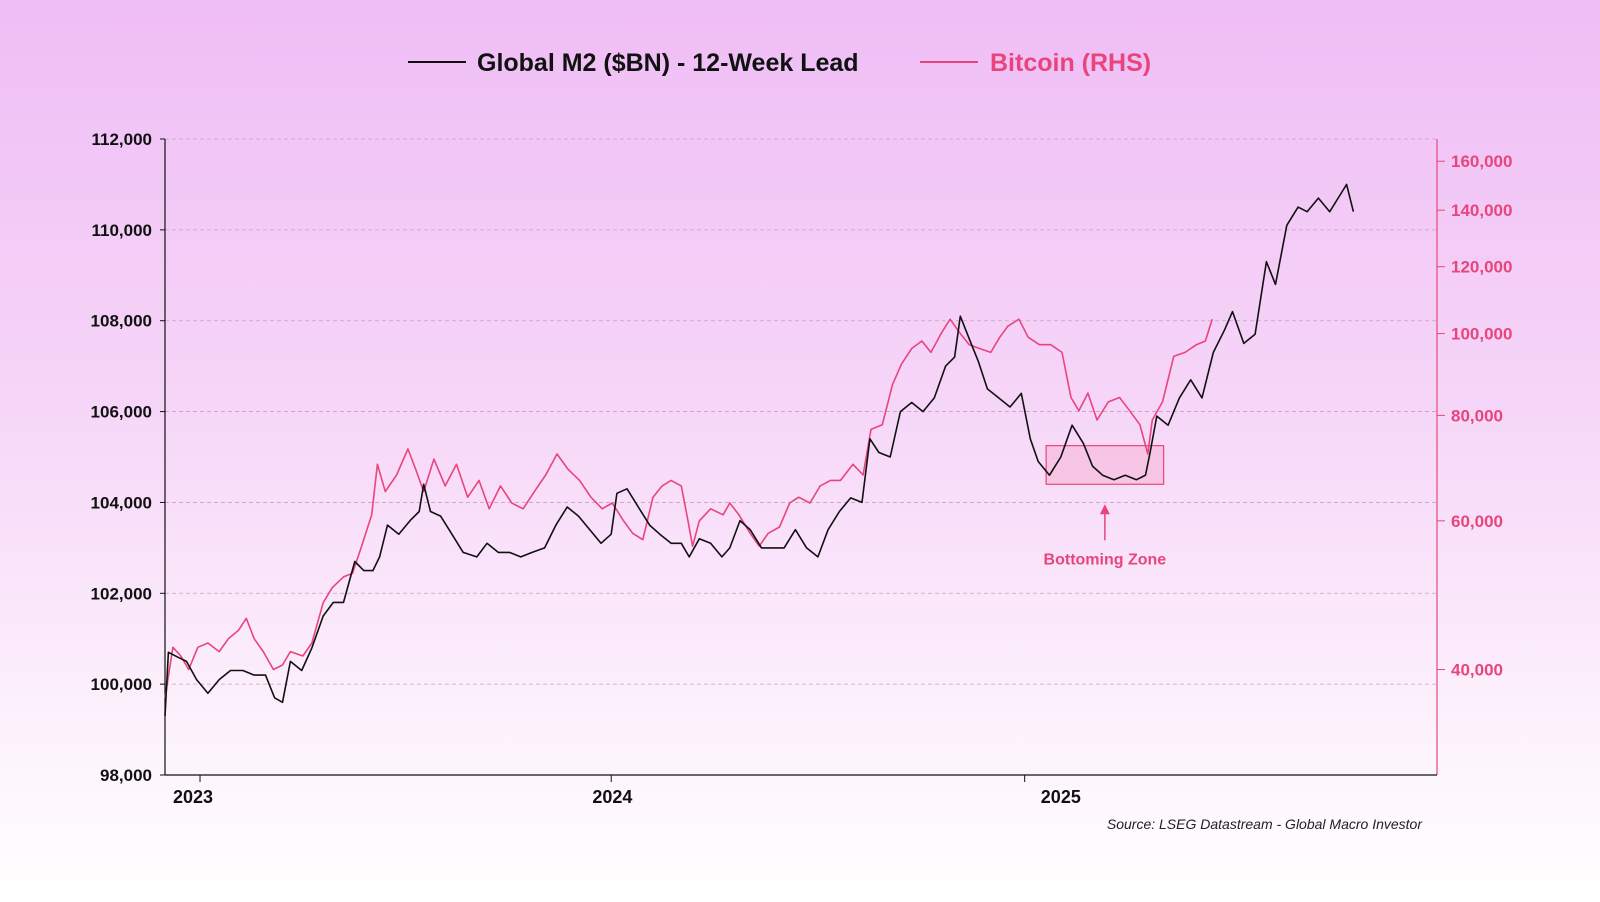 Image resolution: width=1600 pixels, height=902 pixels. What do you see at coordinates (1477, 521) in the screenshot?
I see `right-tick-label: 60,000` at bounding box center [1477, 521].